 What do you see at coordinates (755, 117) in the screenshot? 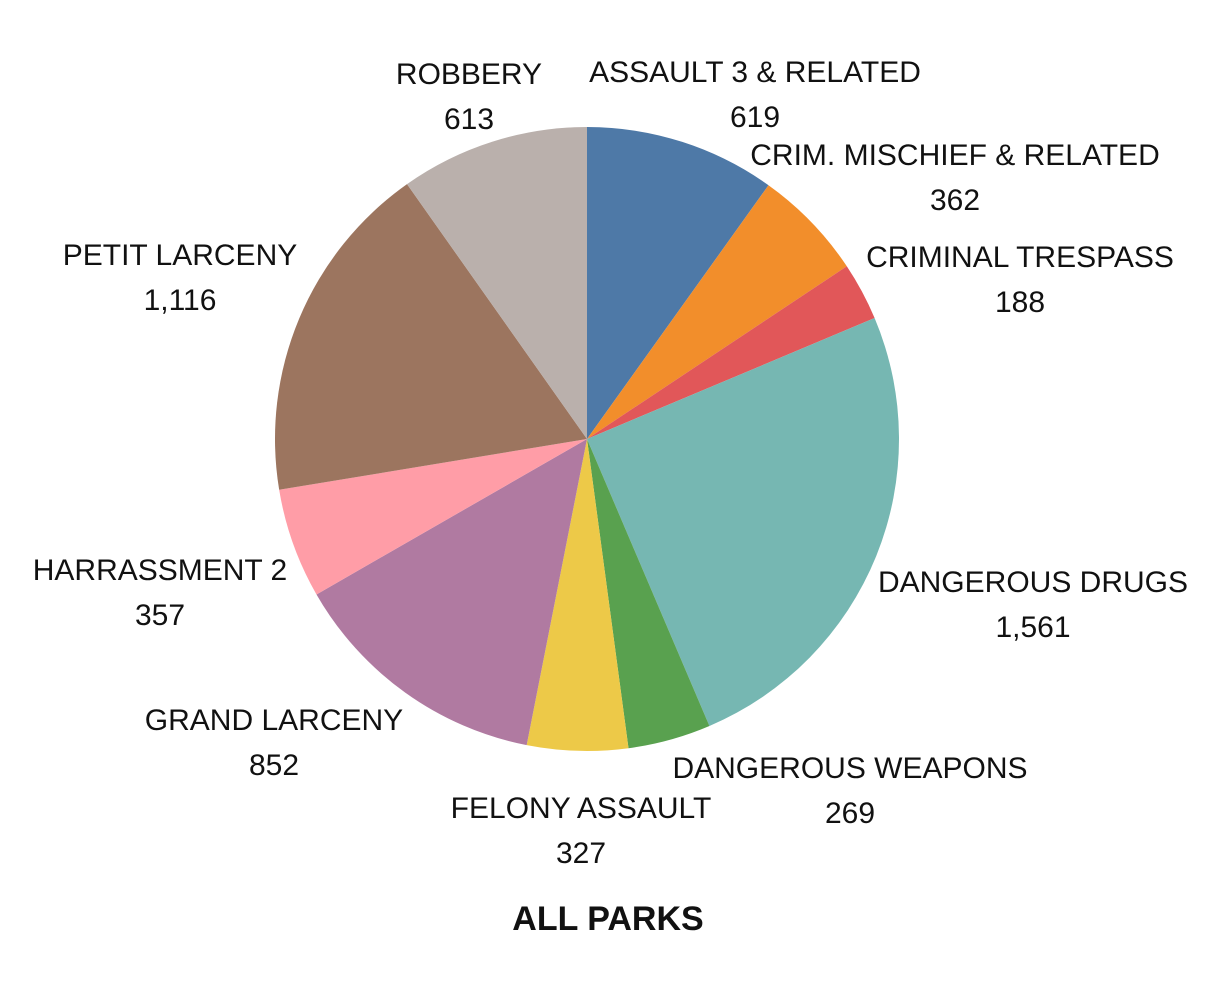
I see `slice-value-label: 619` at bounding box center [755, 117].